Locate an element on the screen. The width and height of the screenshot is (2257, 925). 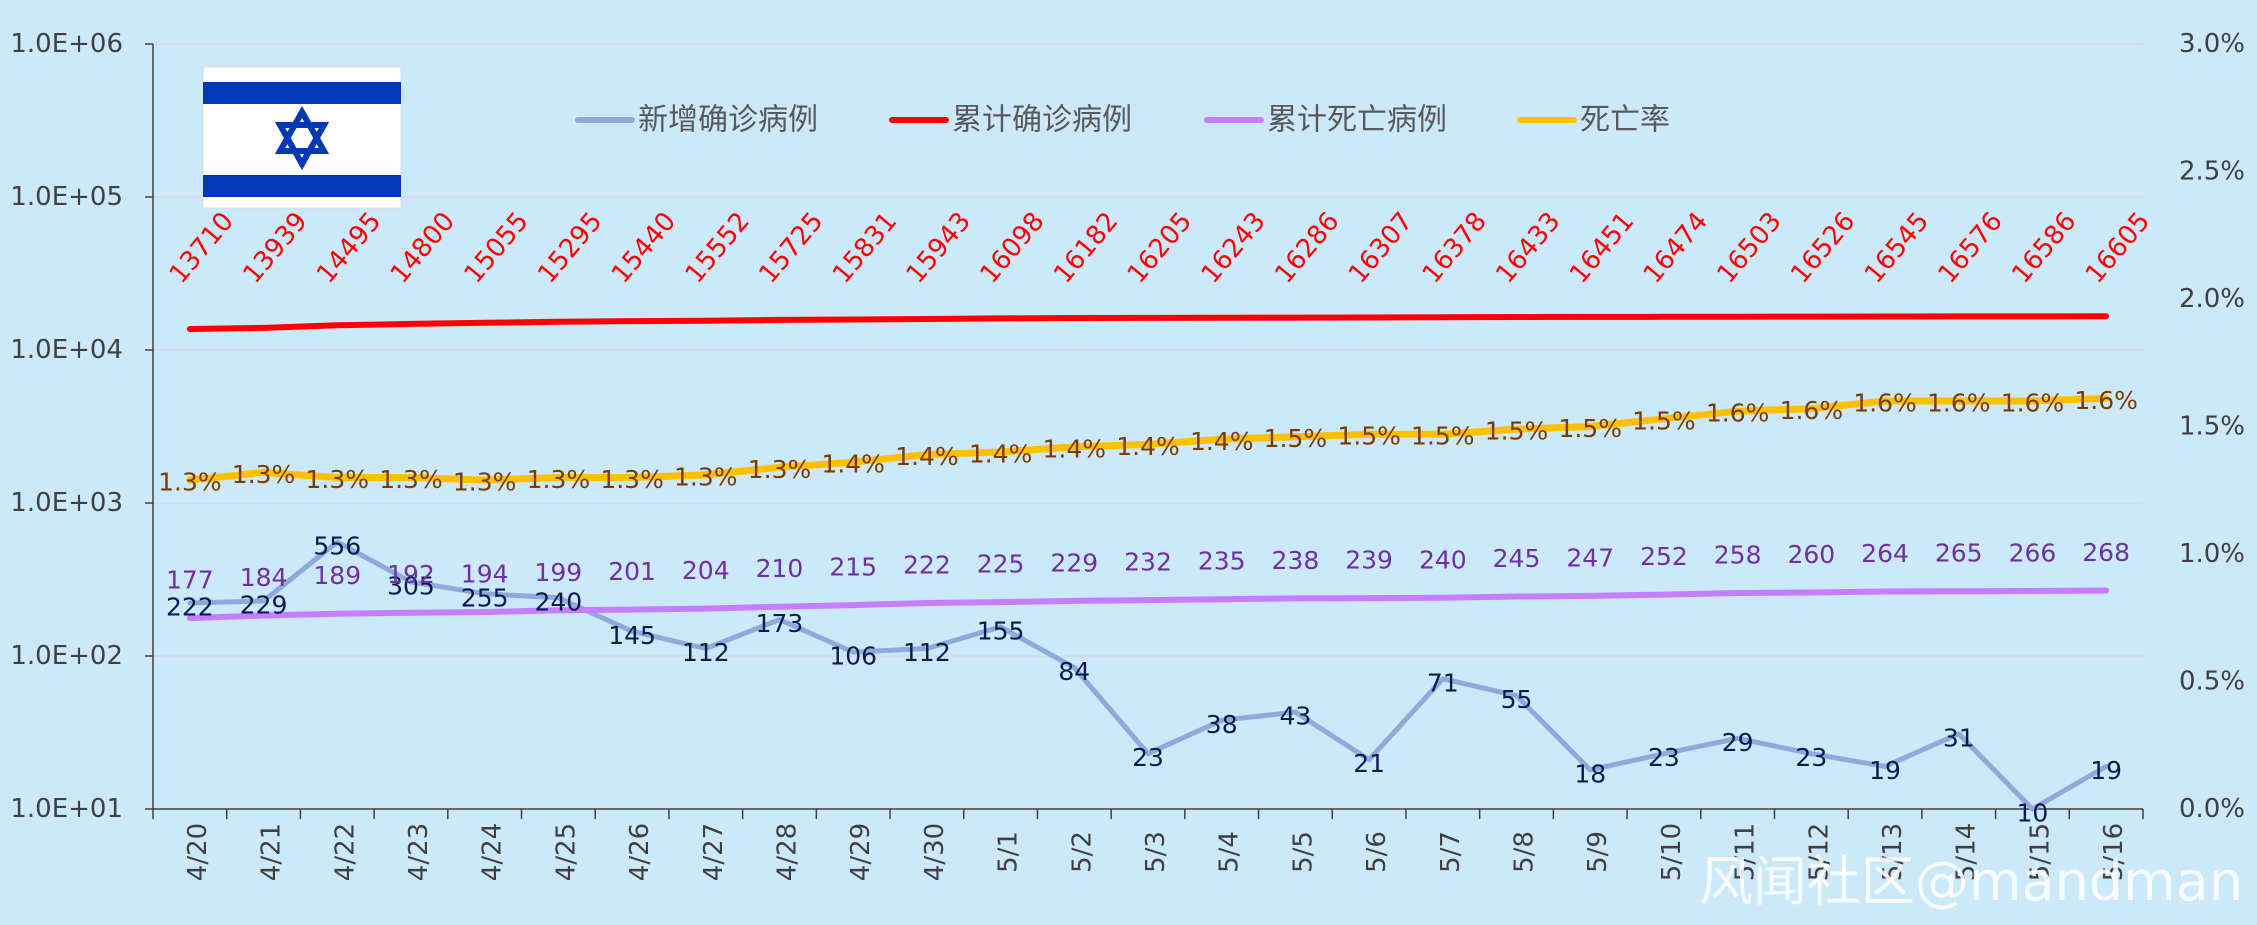
cumulative-deaths-line is located at coordinates (1148, 604).